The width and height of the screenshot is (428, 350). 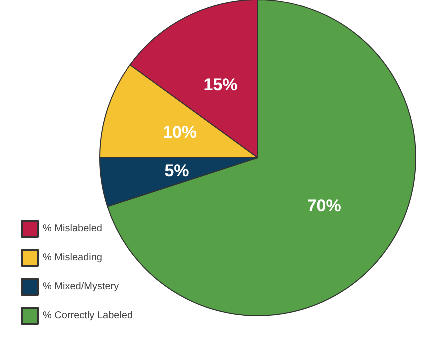 I want to click on legend-label: % Misleading, so click(x=72, y=258).